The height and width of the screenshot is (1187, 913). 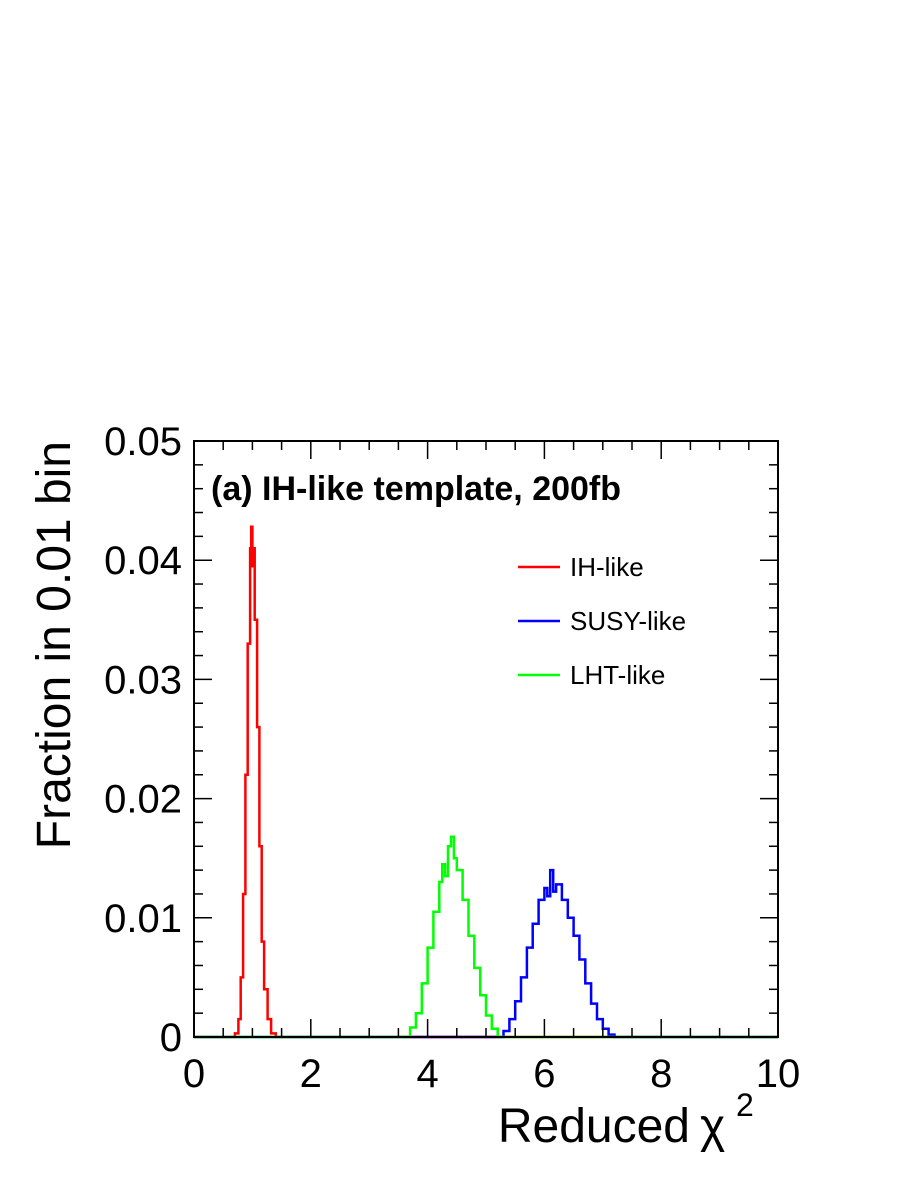 I want to click on y-tick-label: 0, so click(x=171, y=1038).